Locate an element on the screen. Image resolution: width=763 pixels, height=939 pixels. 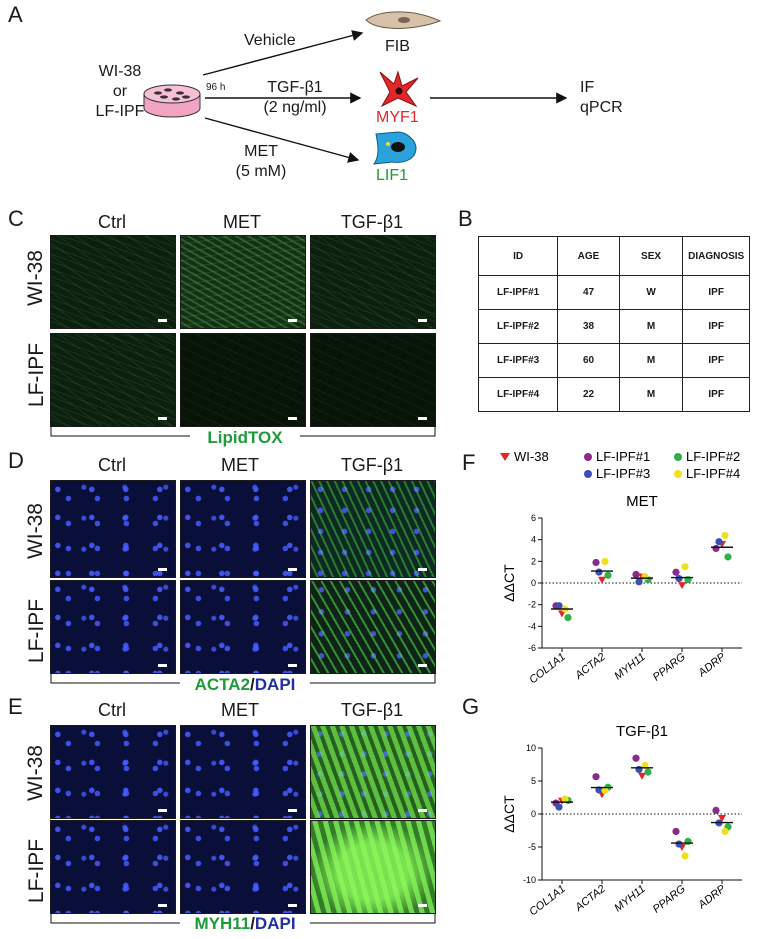
arrow-met is located at coordinates (282, 140).